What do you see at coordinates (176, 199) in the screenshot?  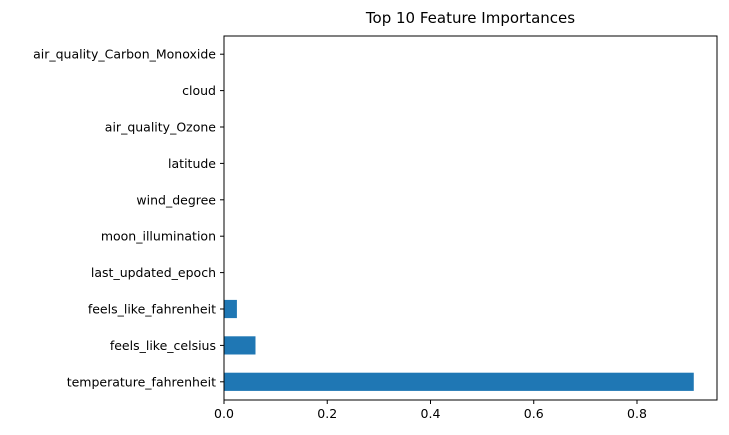 I see `y-tick-label: wind_degree` at bounding box center [176, 199].